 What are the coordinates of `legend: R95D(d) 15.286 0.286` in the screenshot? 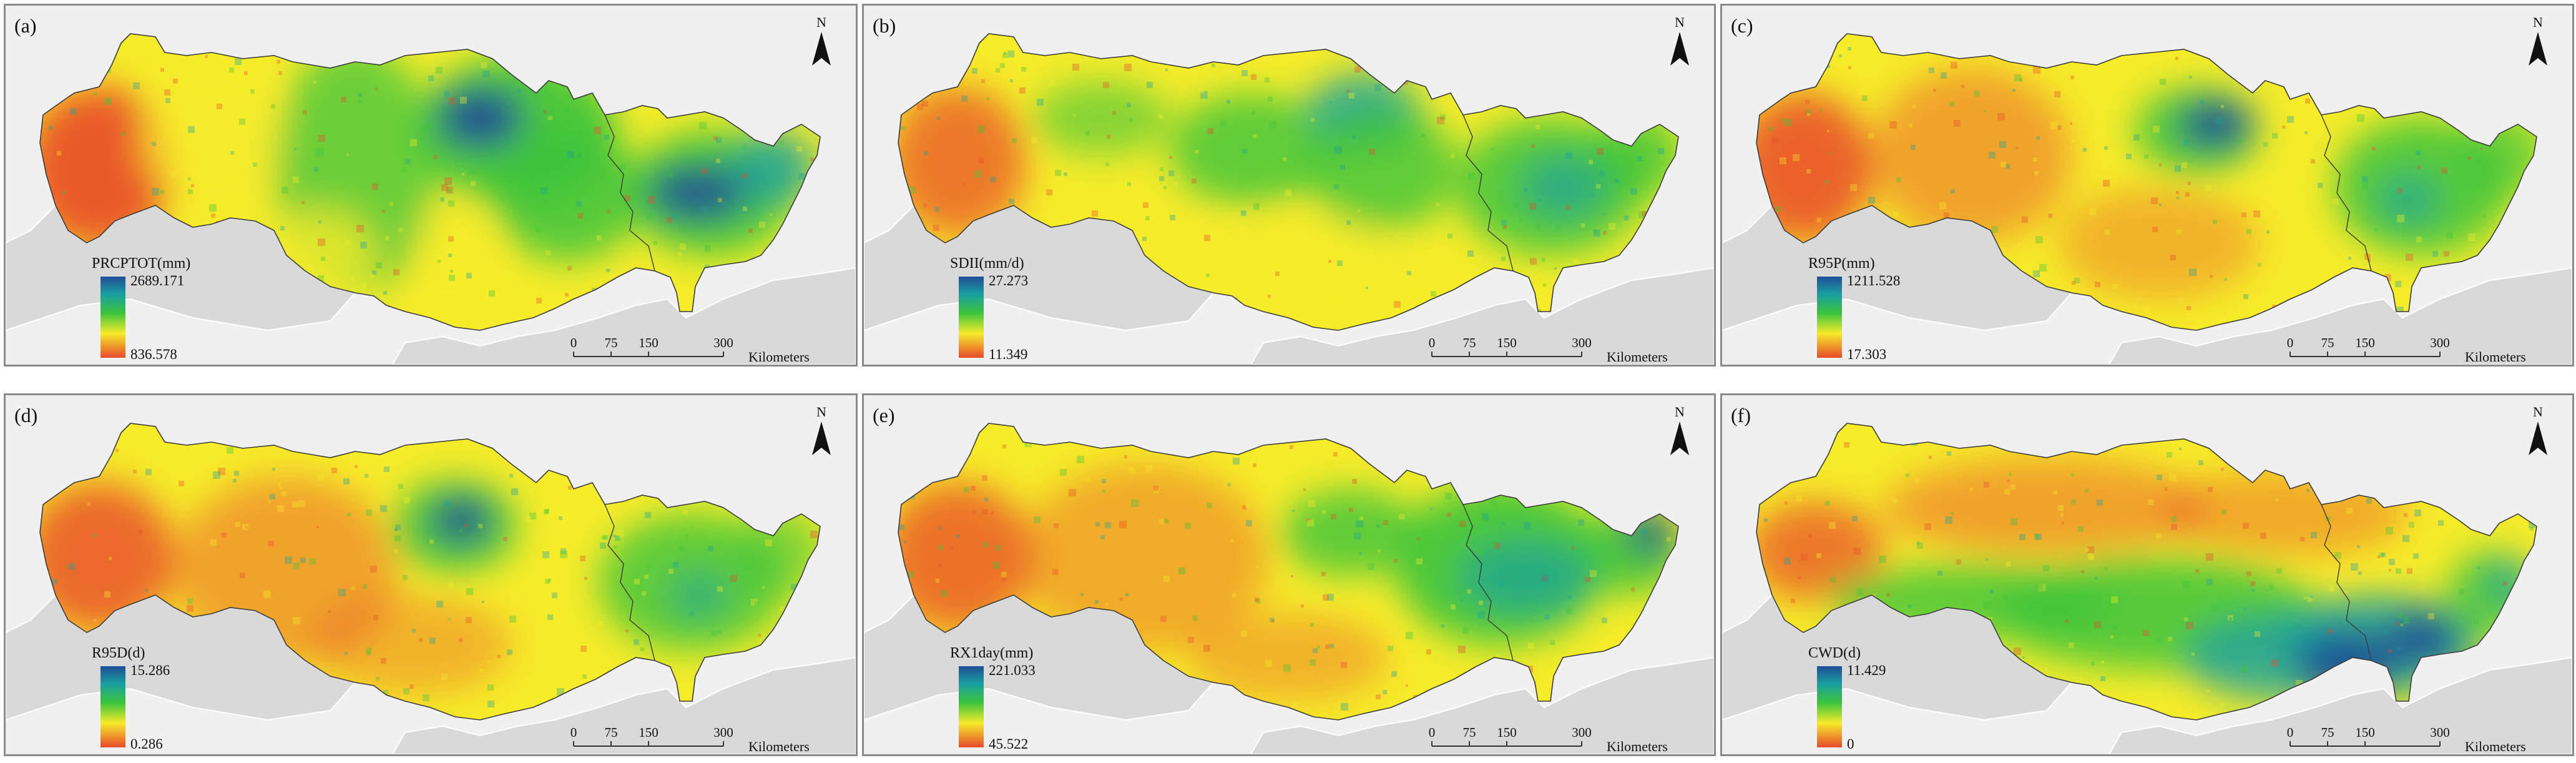 It's located at (168, 699).